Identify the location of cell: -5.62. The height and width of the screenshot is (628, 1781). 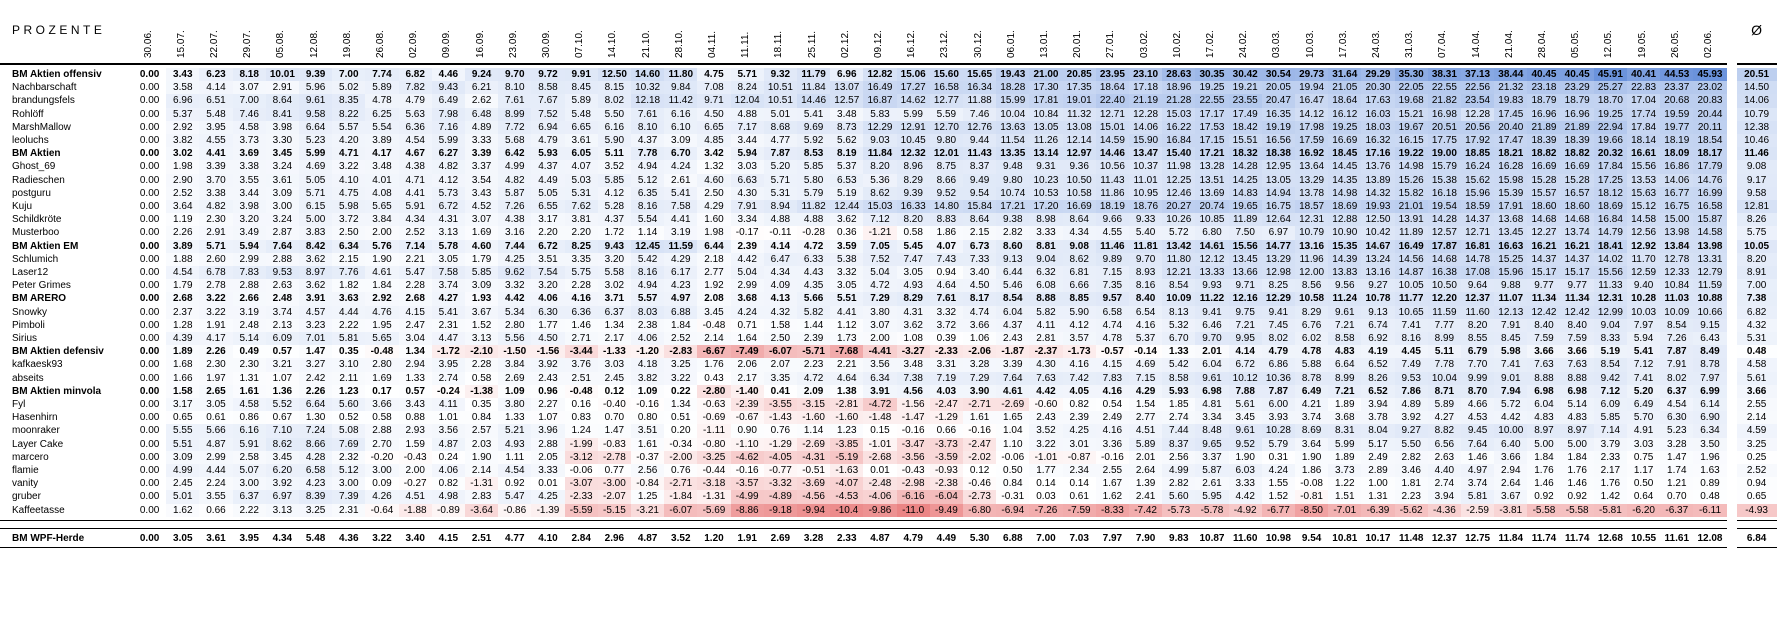
(1411, 510).